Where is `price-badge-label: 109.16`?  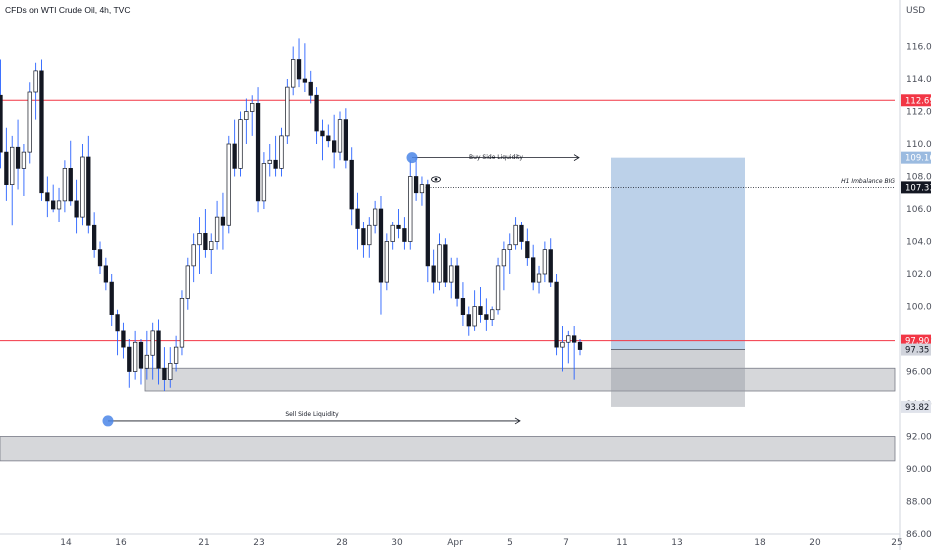 price-badge-label: 109.16 is located at coordinates (918, 159).